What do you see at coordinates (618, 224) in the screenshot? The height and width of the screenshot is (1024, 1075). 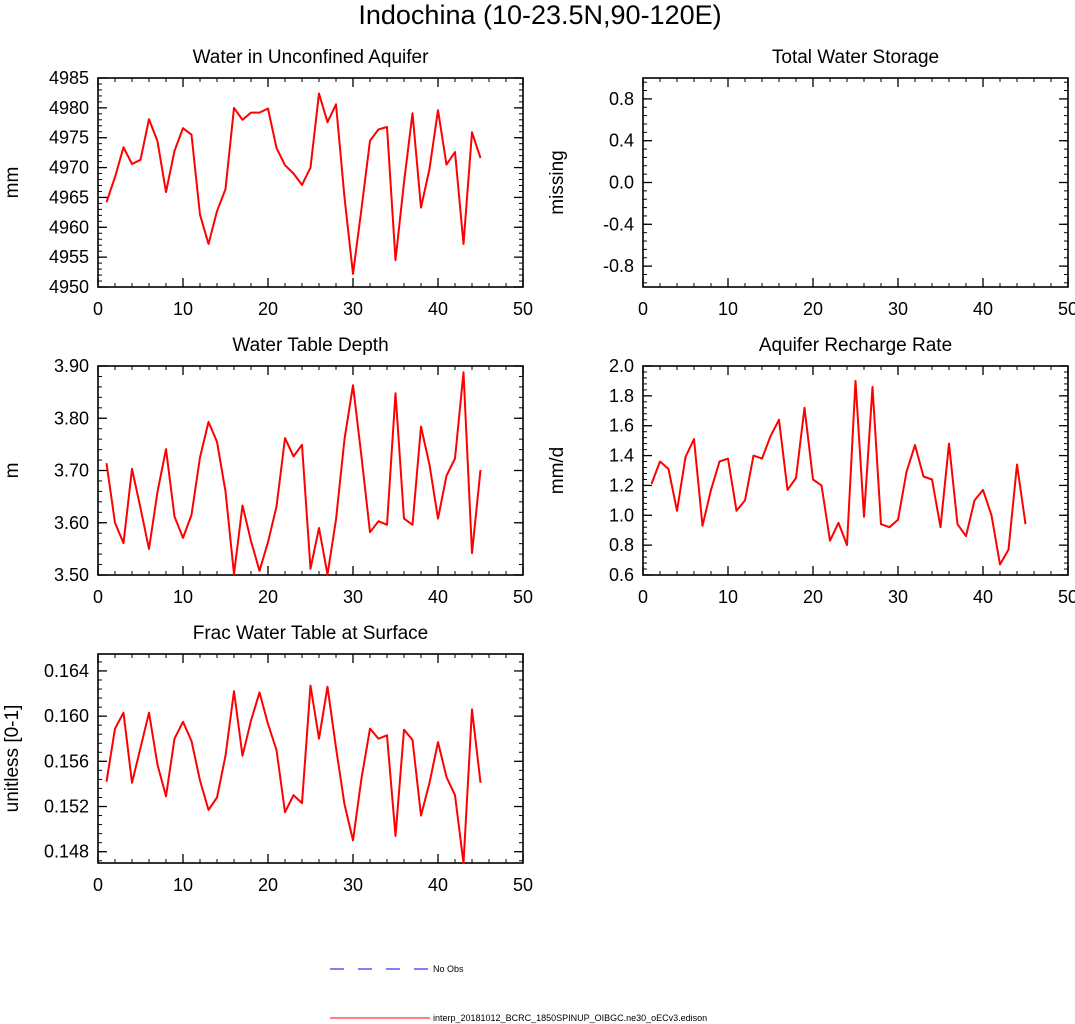 I see `y-tick-label: -0.4` at bounding box center [618, 224].